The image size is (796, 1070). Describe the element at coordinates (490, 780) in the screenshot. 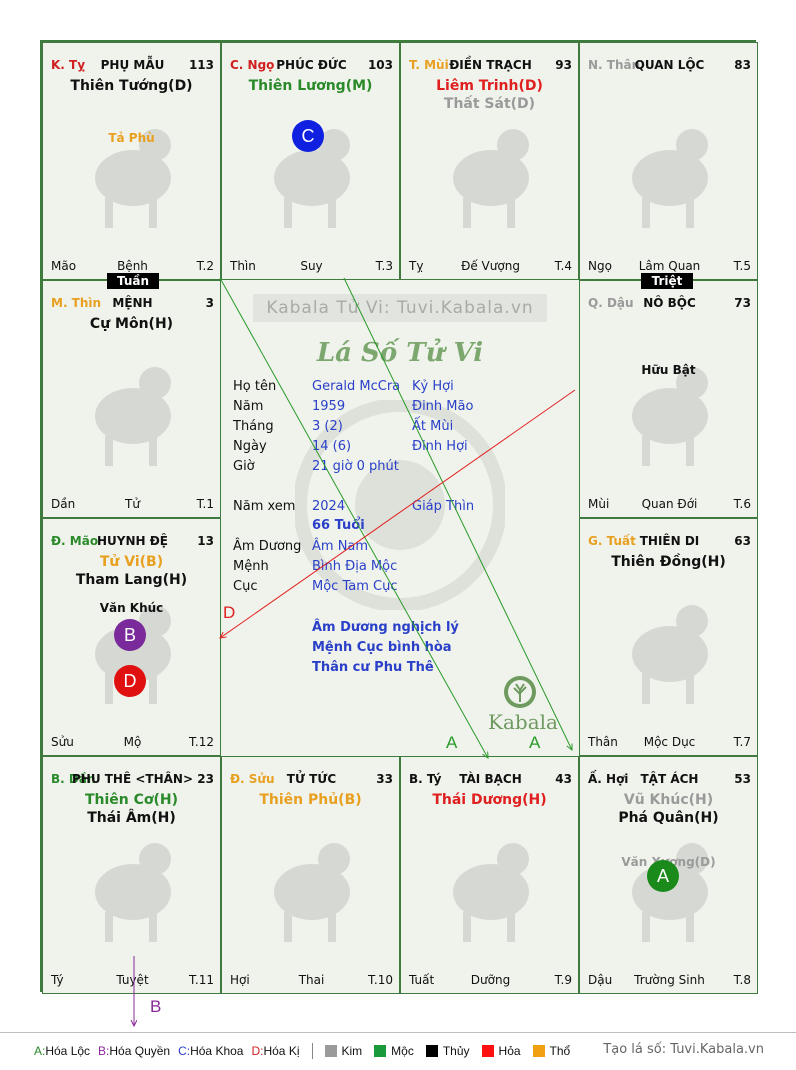

I see `palace-header: B. Tý TÀI BẠCH 43` at that location.